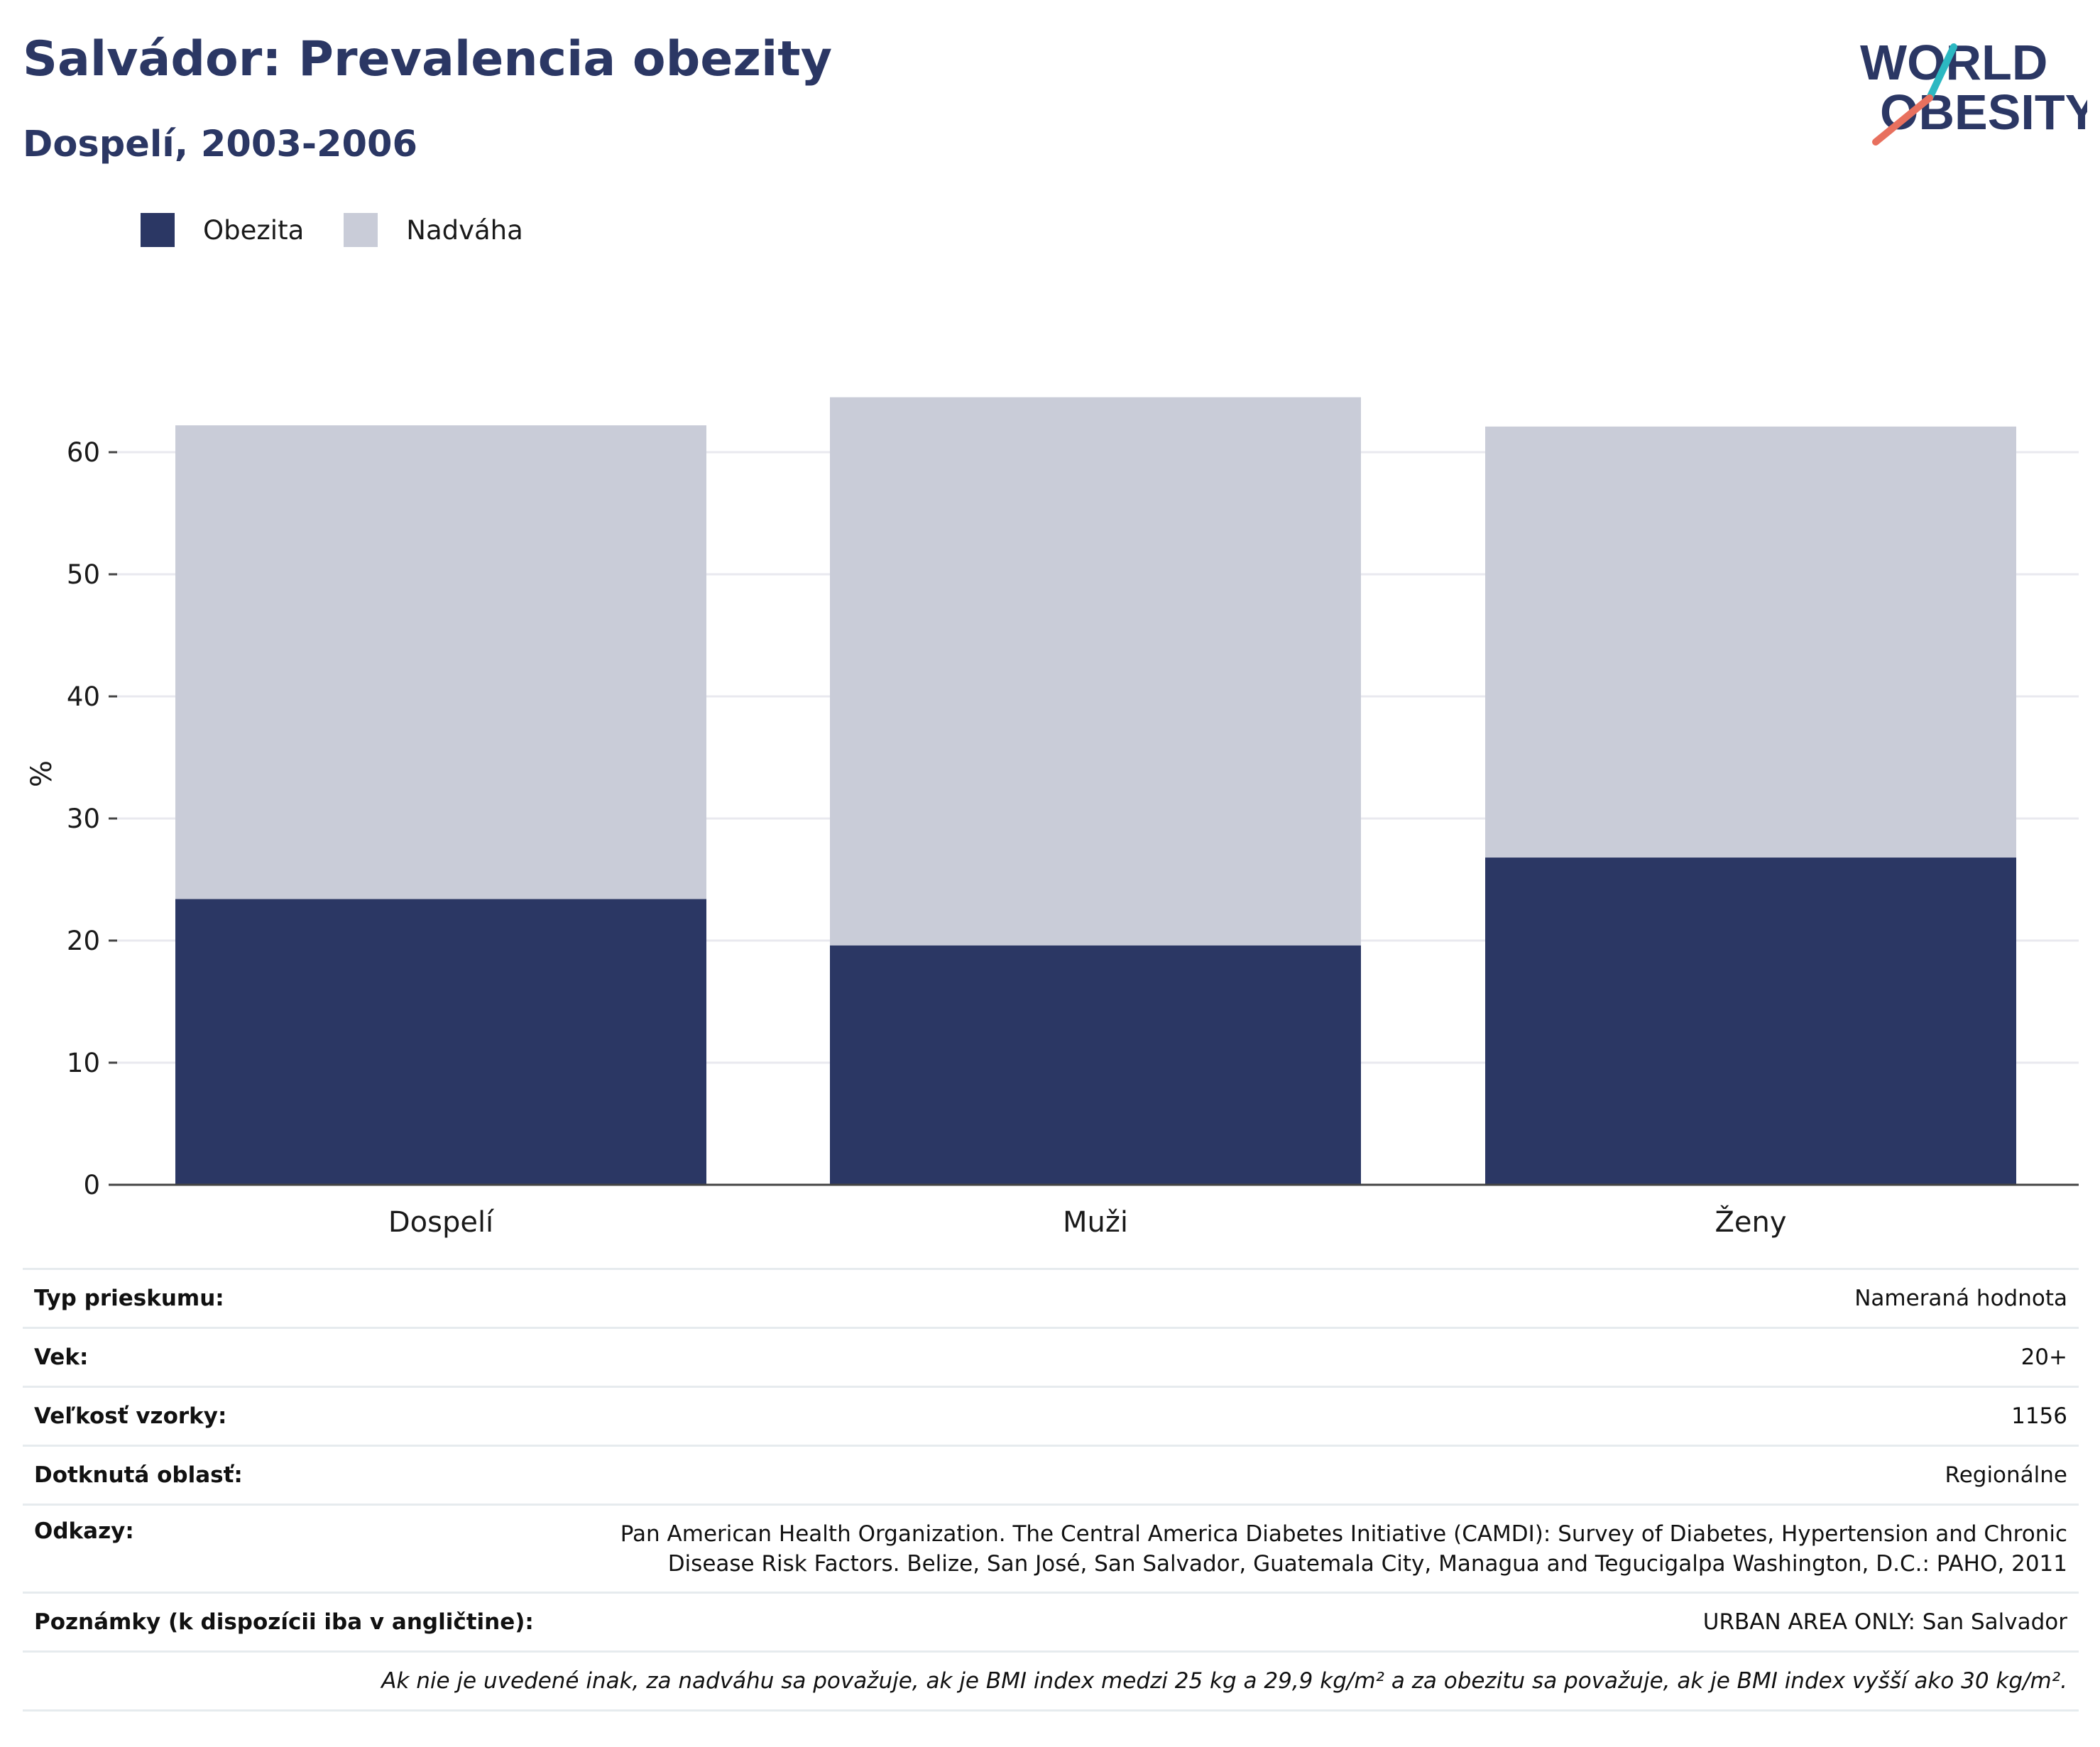  What do you see at coordinates (83, 452) in the screenshot?
I see `y-tick-label-60: 60` at bounding box center [83, 452].